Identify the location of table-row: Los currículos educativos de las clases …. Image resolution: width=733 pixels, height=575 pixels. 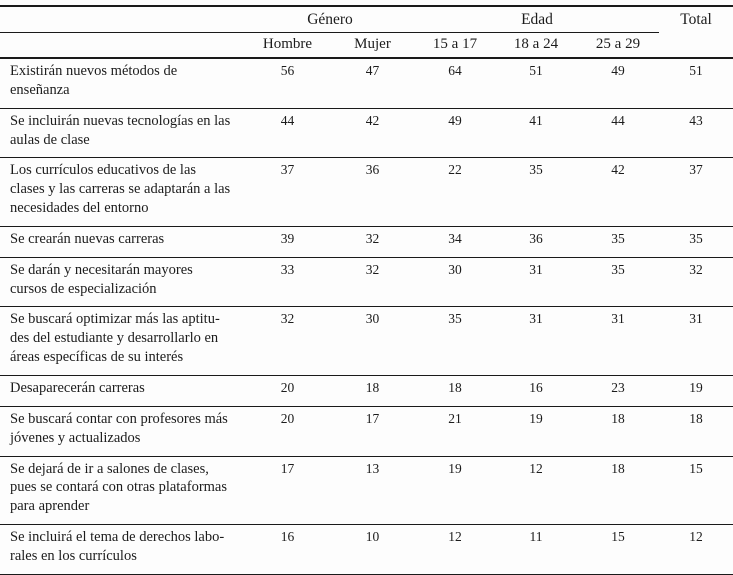
(366, 192).